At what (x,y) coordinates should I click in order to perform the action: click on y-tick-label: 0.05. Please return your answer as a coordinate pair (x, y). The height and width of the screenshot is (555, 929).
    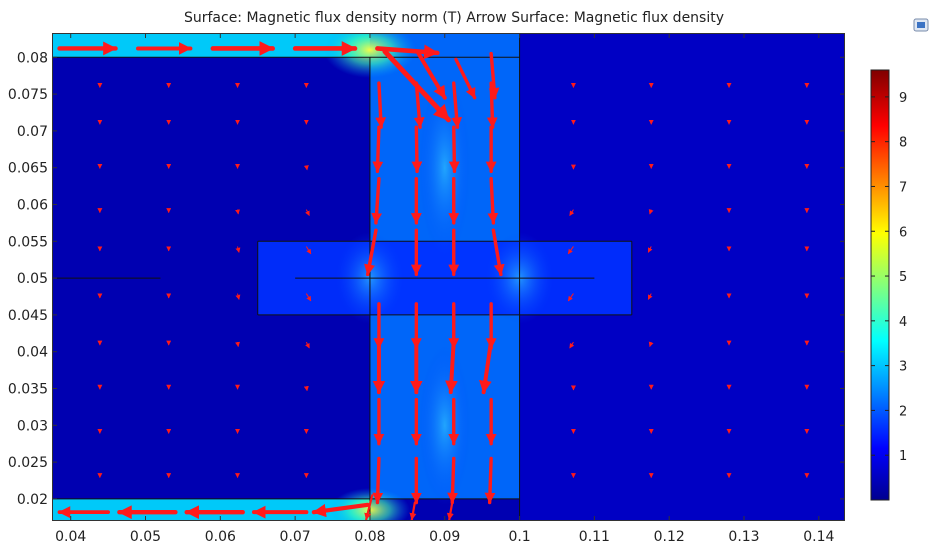
    Looking at the image, I should click on (32, 279).